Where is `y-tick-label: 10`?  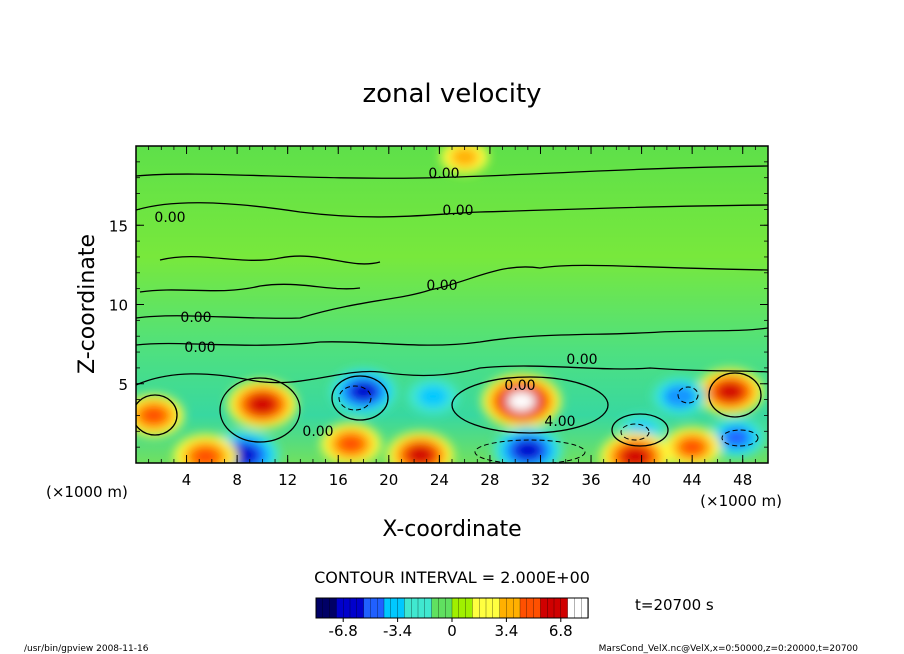
y-tick-label: 10 is located at coordinates (118, 306).